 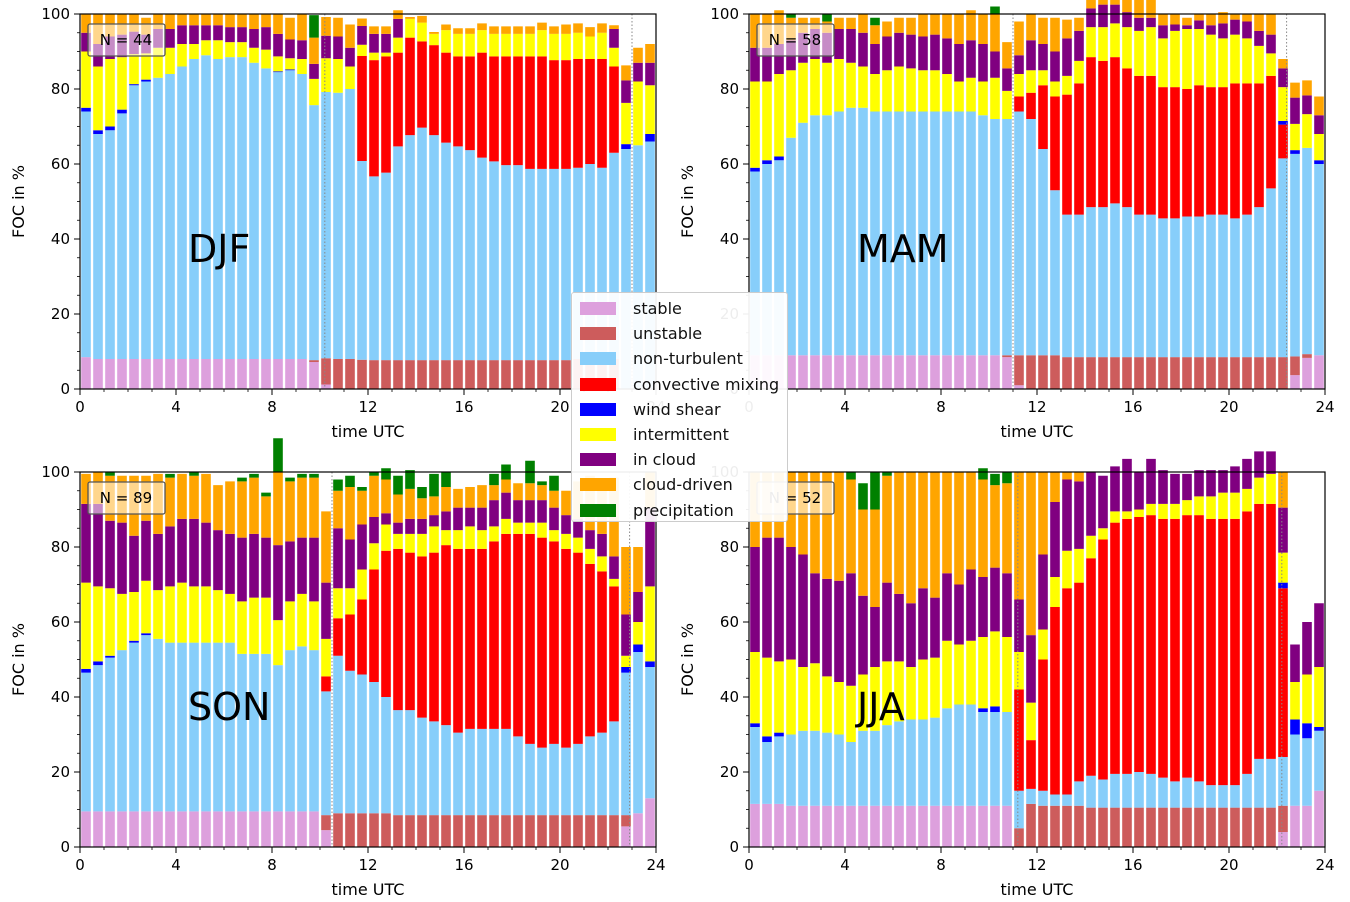 I want to click on y-tick-label: 60, so click(x=729, y=622).